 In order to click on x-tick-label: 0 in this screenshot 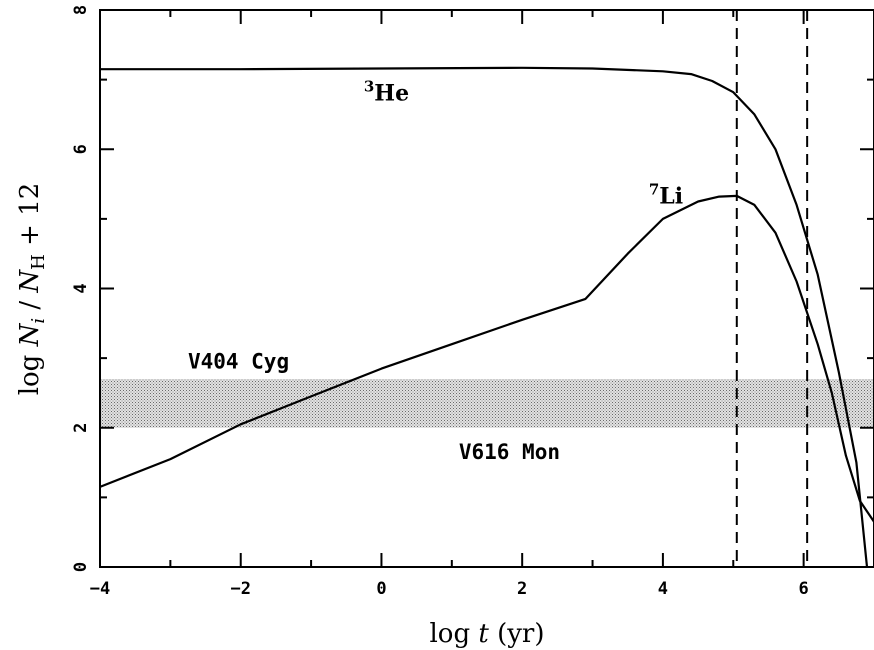, I will do `click(381, 589)`.